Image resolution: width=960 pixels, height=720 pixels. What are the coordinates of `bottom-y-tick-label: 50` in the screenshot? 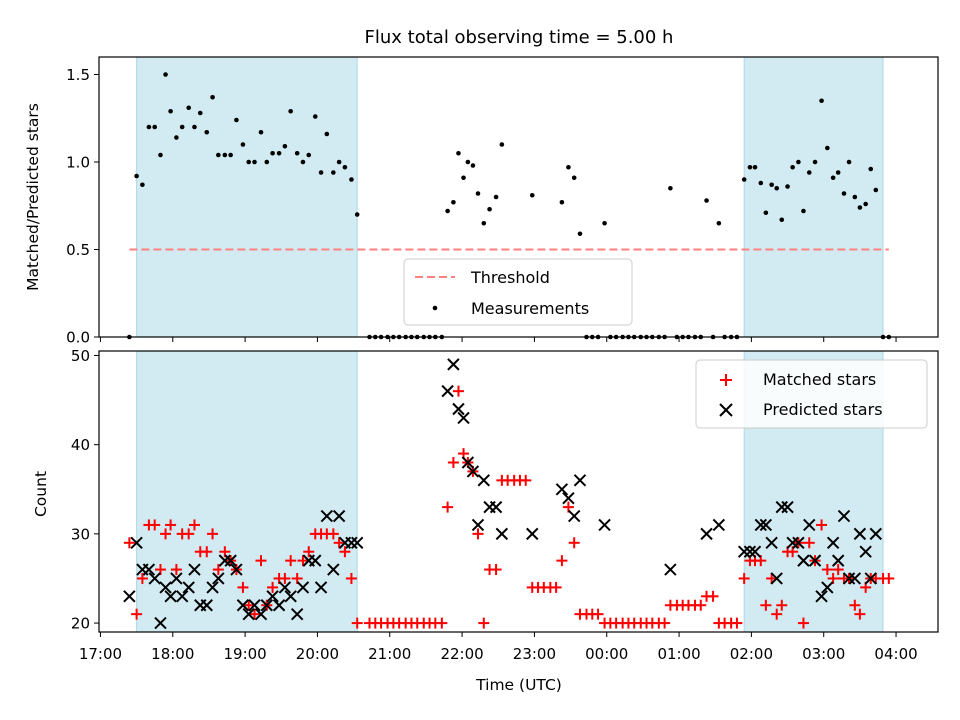 It's located at (80, 356).